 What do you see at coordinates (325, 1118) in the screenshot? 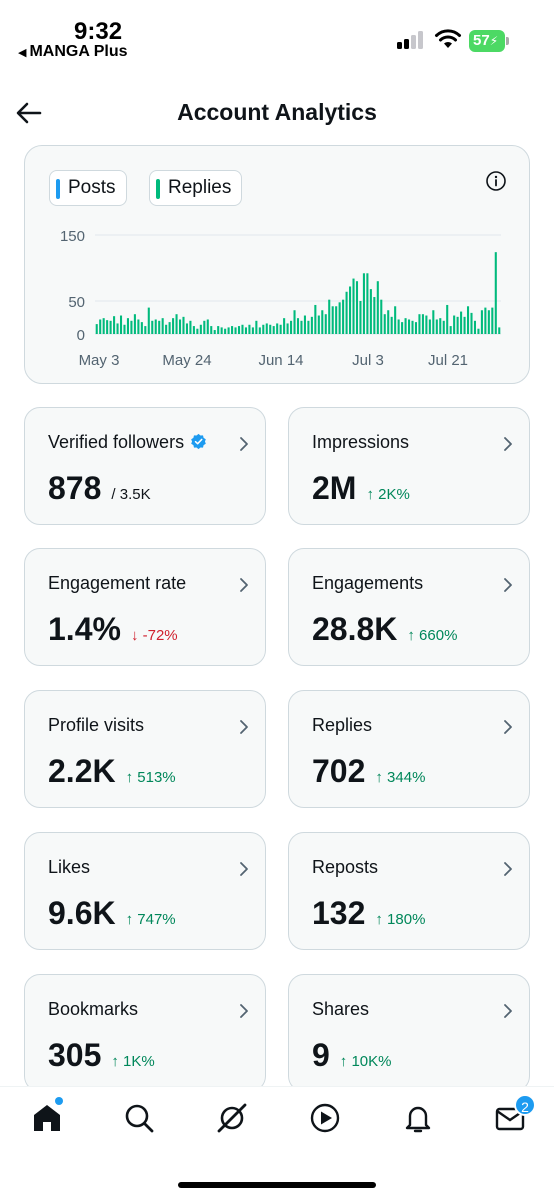
I see `video-icon` at bounding box center [325, 1118].